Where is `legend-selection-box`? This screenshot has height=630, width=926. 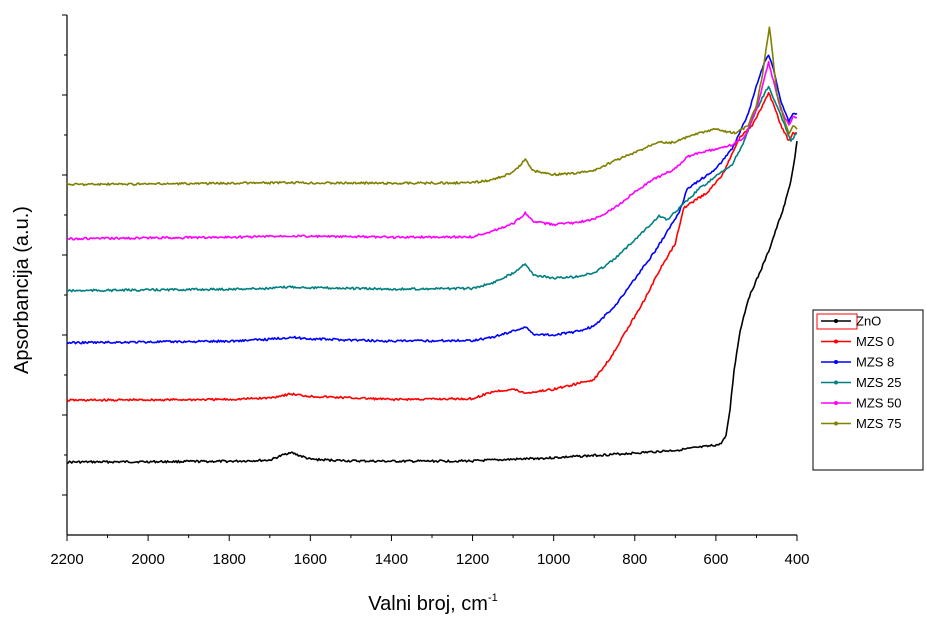 legend-selection-box is located at coordinates (837, 321).